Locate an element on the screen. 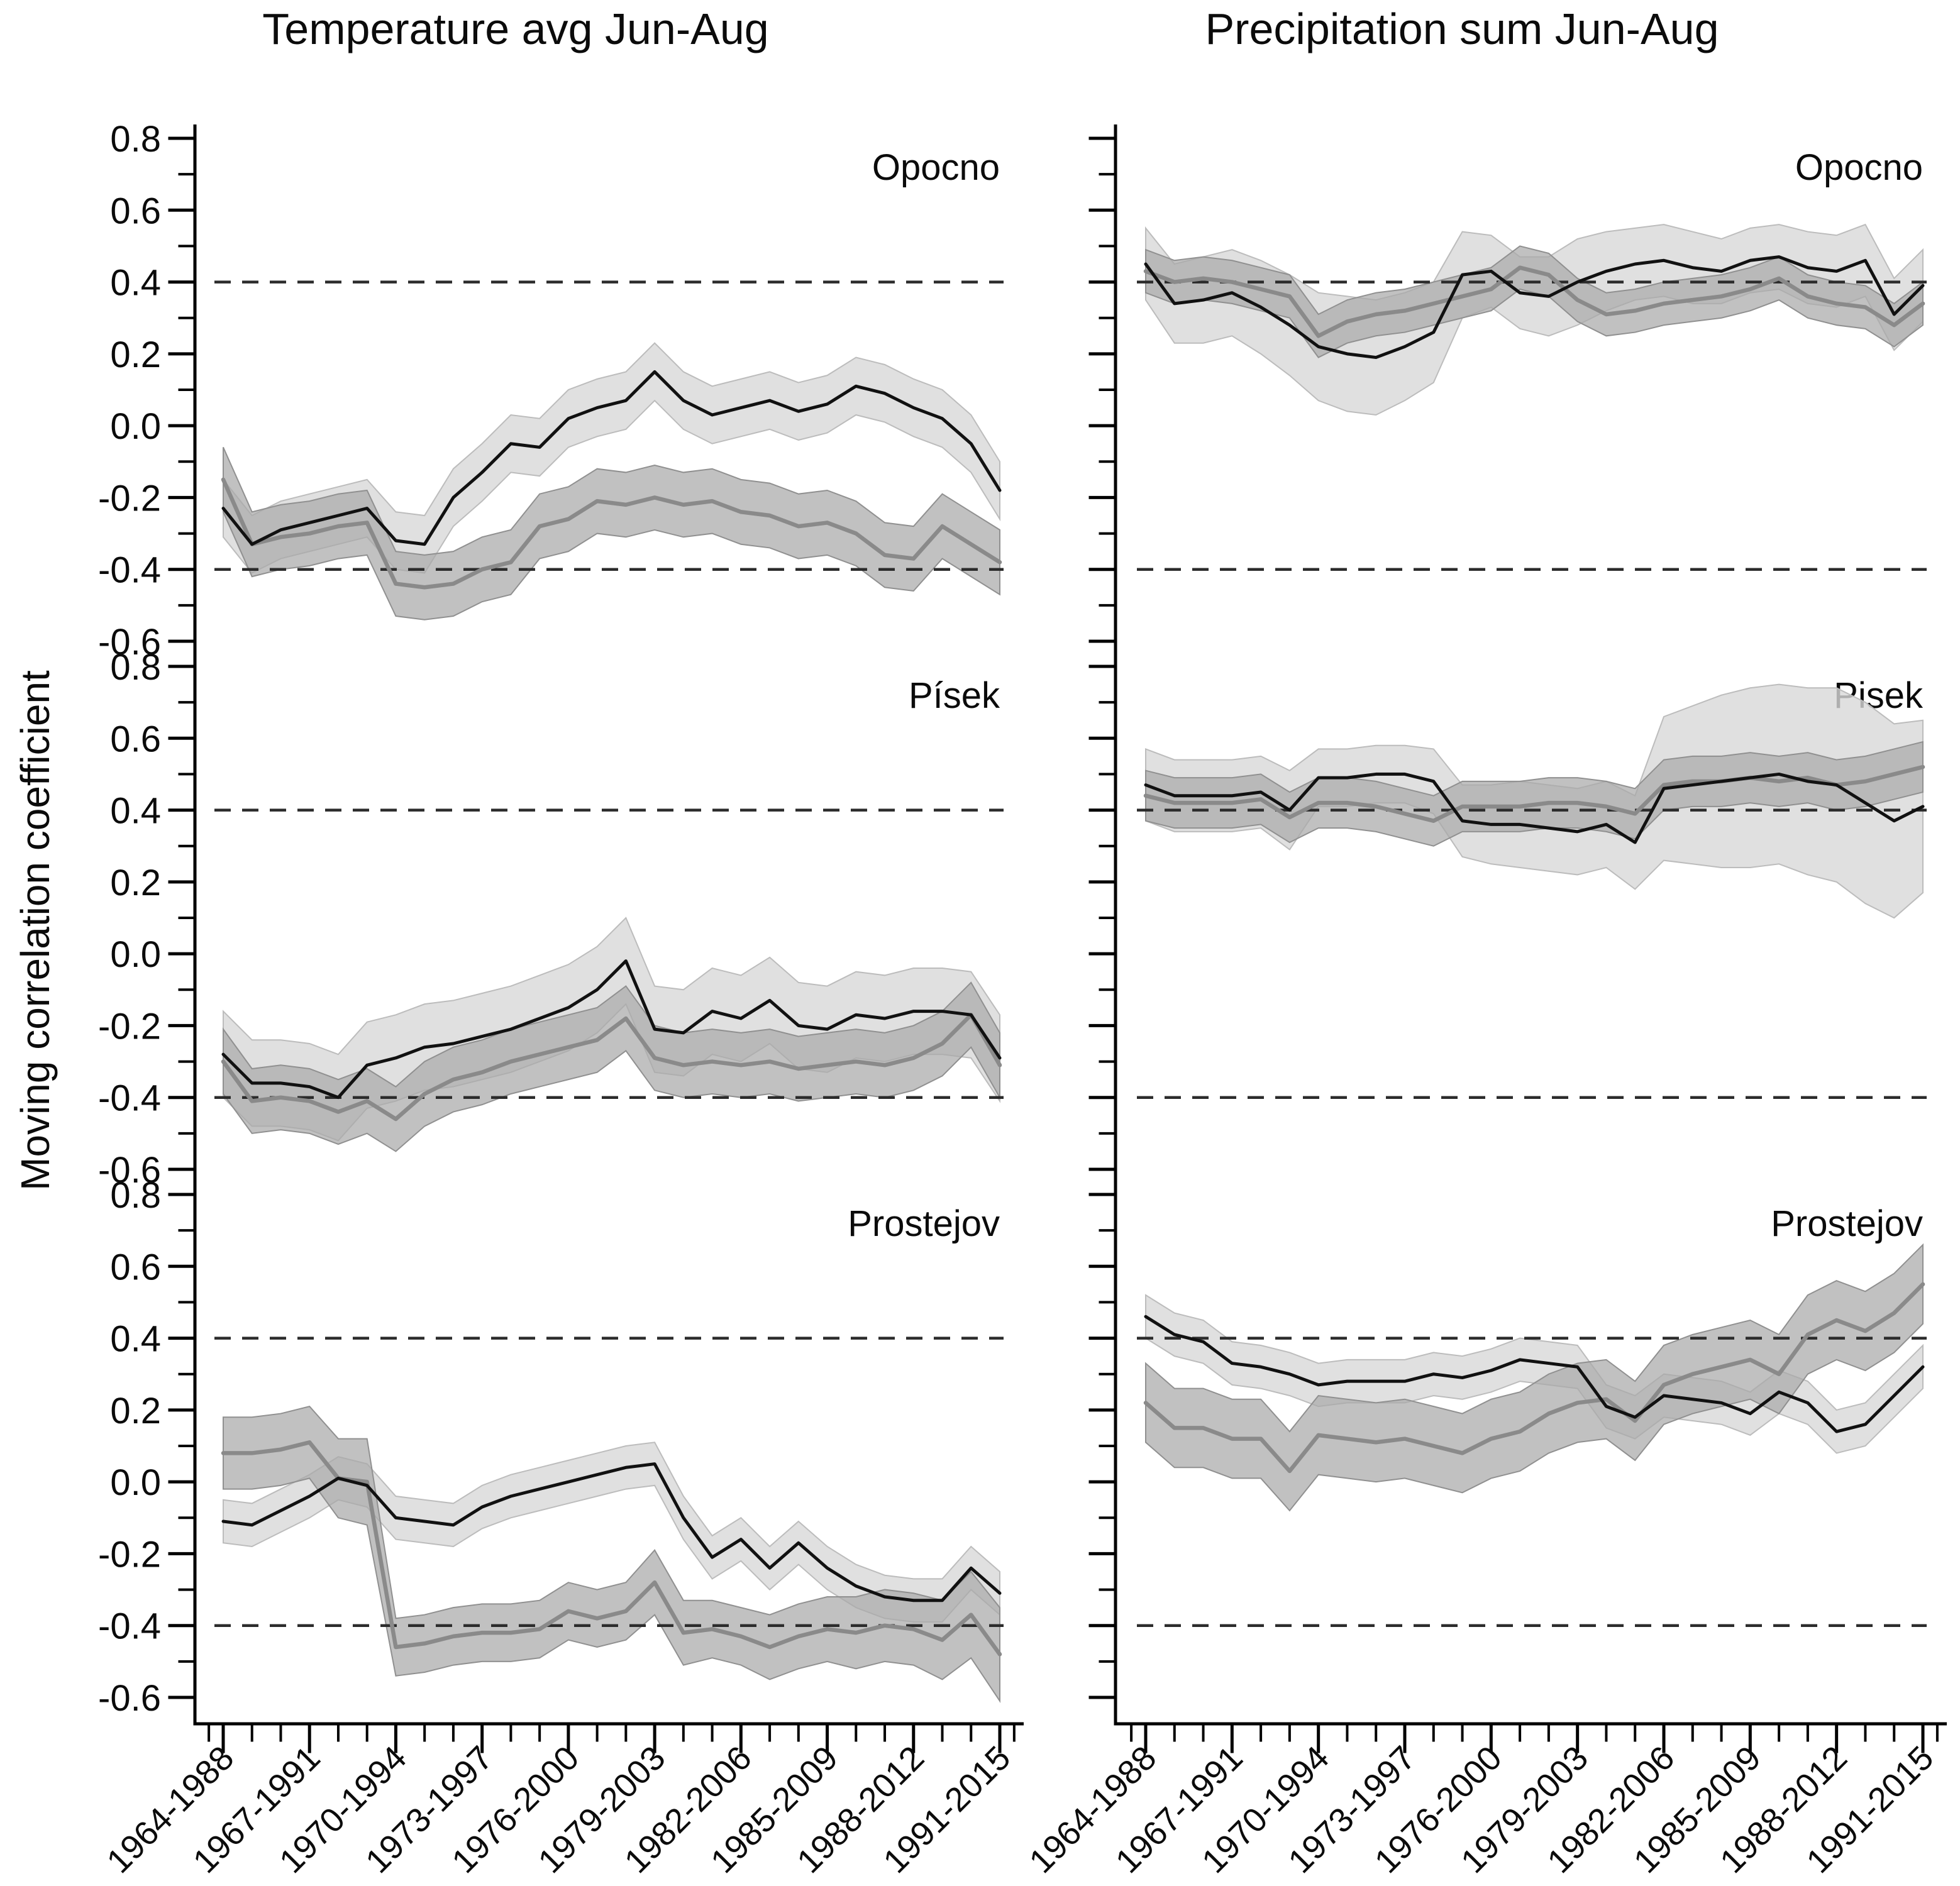  panel-precip-opocno is located at coordinates (1507, 390).